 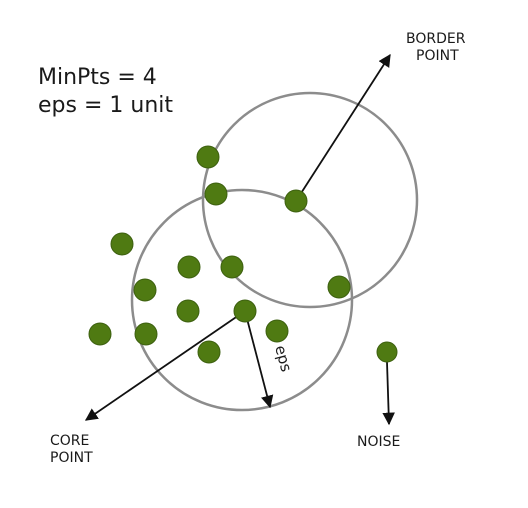 I want to click on border-label-line1: BORDER, so click(x=436, y=39).